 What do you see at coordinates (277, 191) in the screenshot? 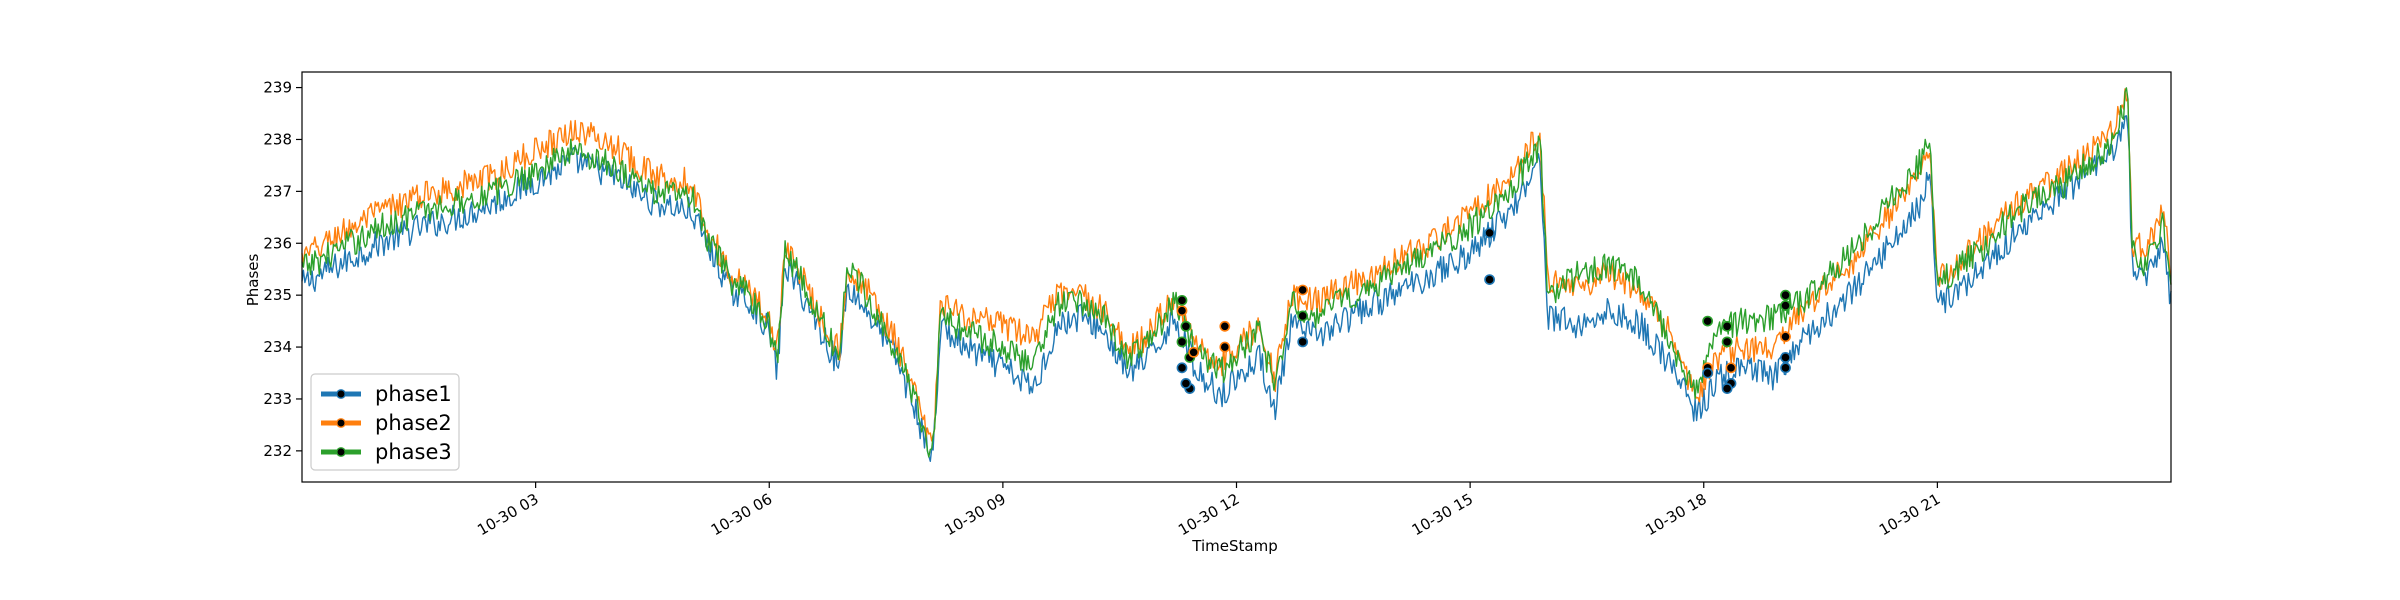
I see `y-tick-label: 237` at bounding box center [277, 191].